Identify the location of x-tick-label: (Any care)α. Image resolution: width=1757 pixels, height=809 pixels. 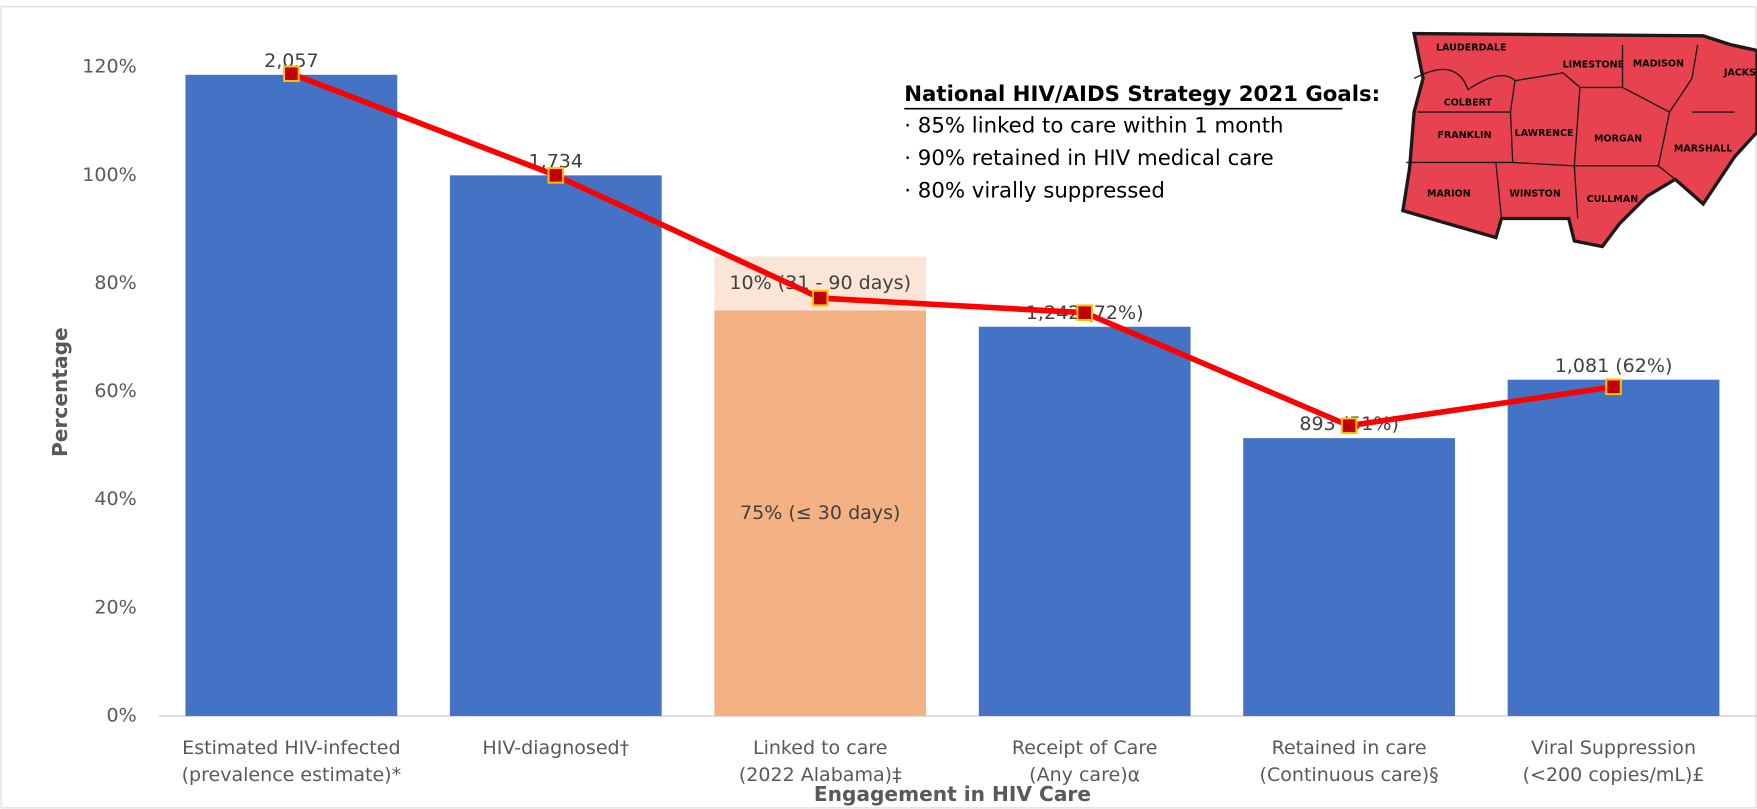
(1084, 775).